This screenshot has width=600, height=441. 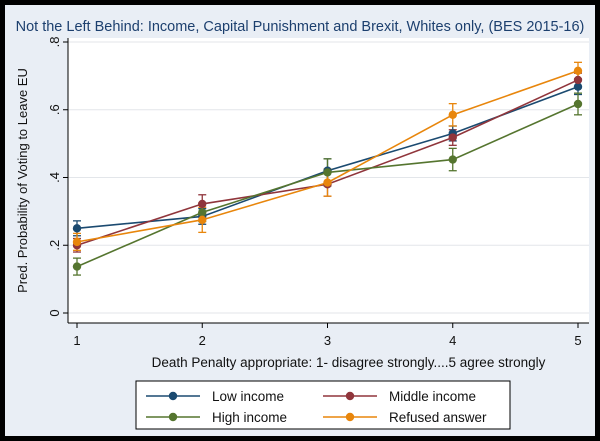 I want to click on y-tick-label: .4, so click(x=54, y=177).